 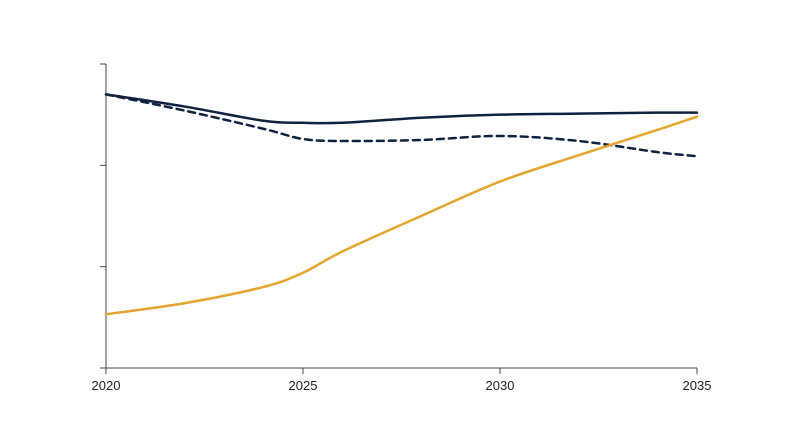 I want to click on x-tick-label: 2025, so click(x=303, y=385).